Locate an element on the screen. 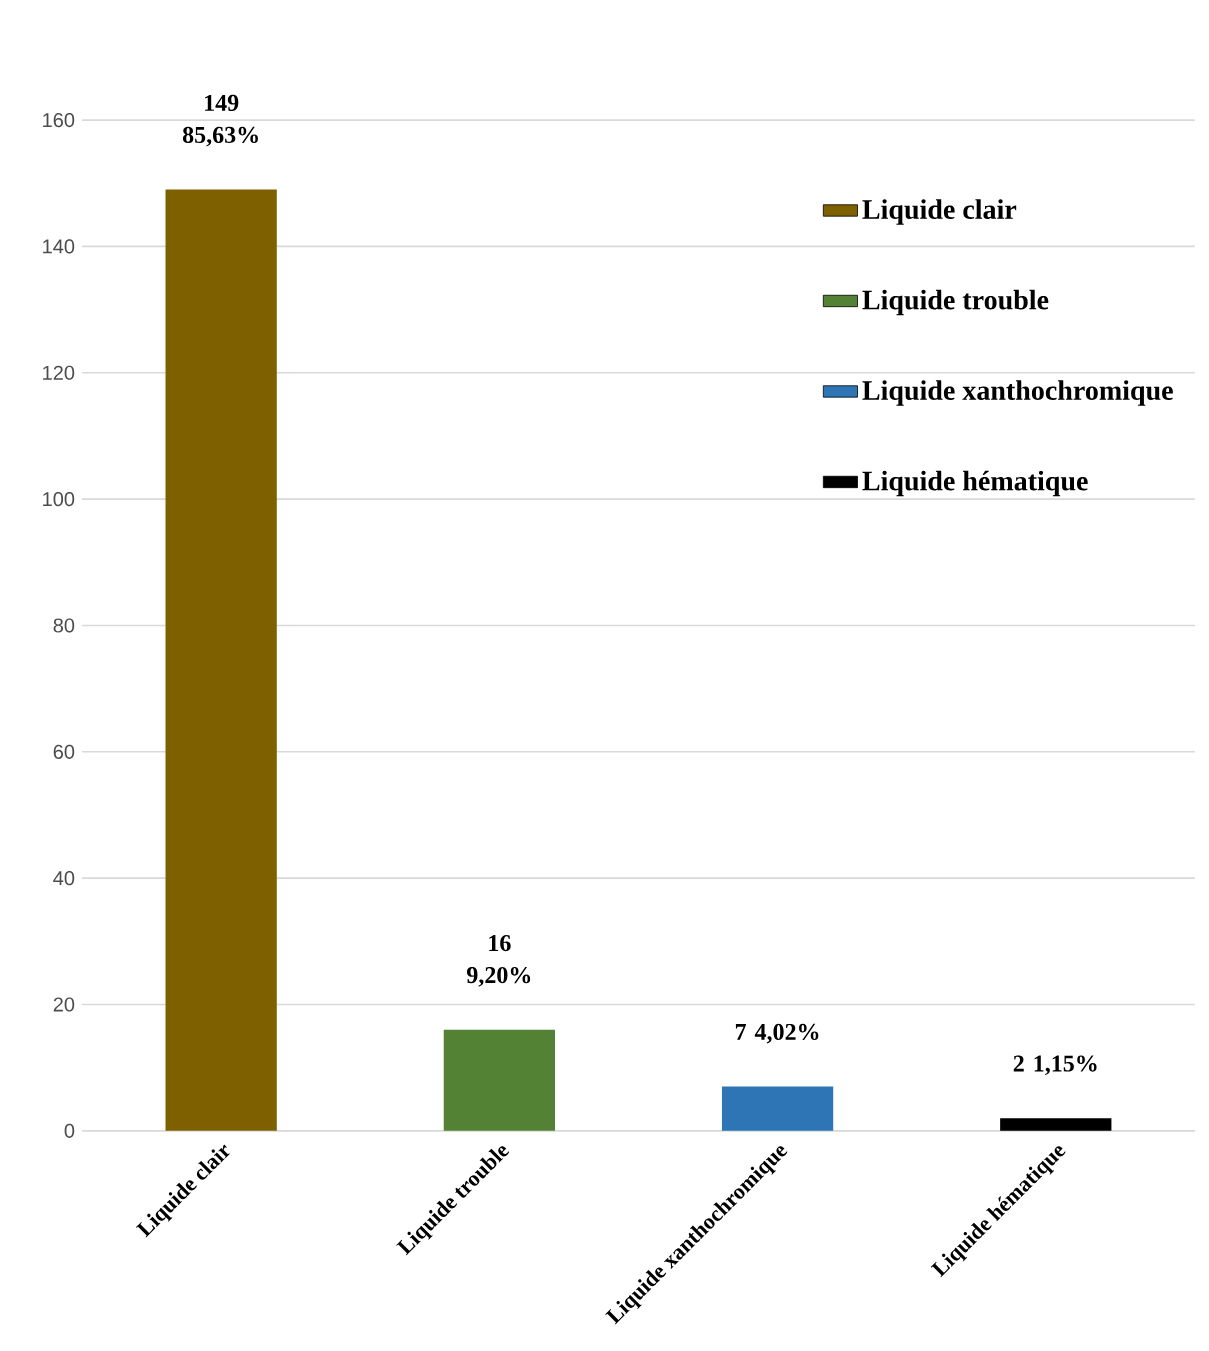  y-tick-label: 160 is located at coordinates (59, 120).